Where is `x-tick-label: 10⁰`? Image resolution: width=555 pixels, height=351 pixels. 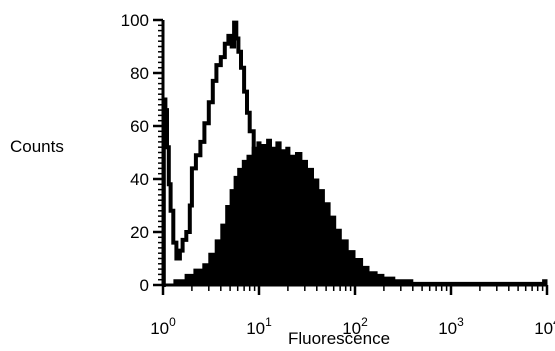 x-tick-label: 10⁰ is located at coordinates (163, 326).